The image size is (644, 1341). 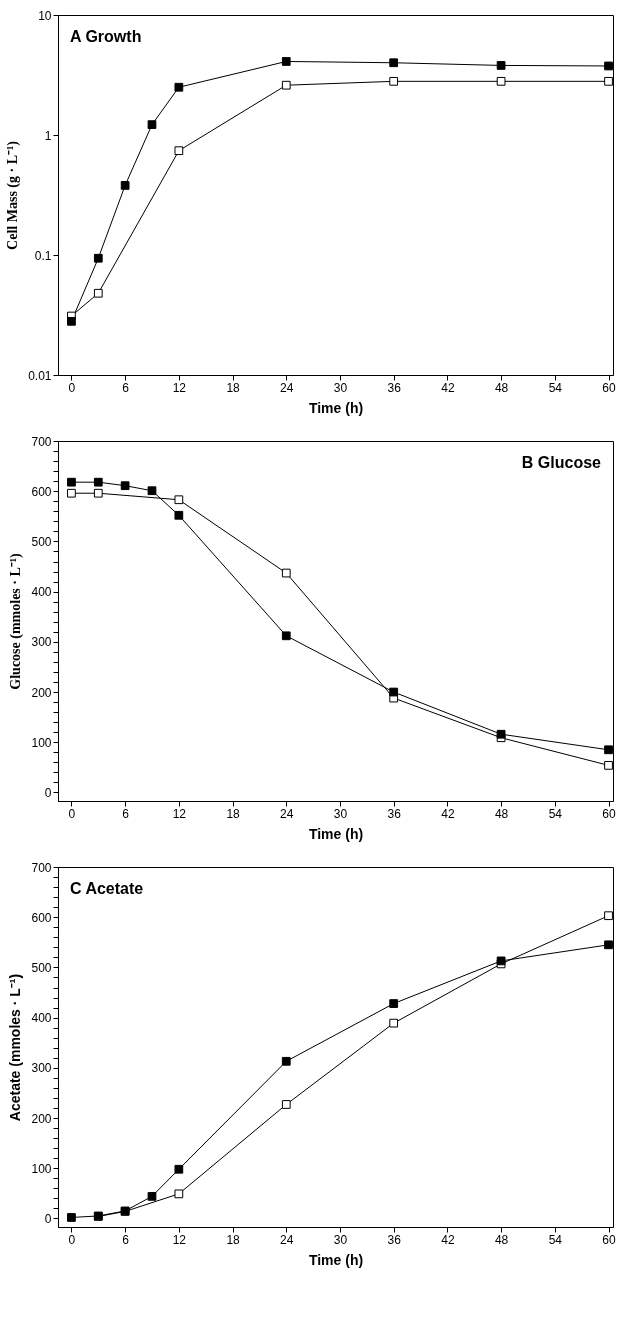 What do you see at coordinates (45, 15) in the screenshot?
I see `y-tick-label: 10` at bounding box center [45, 15].